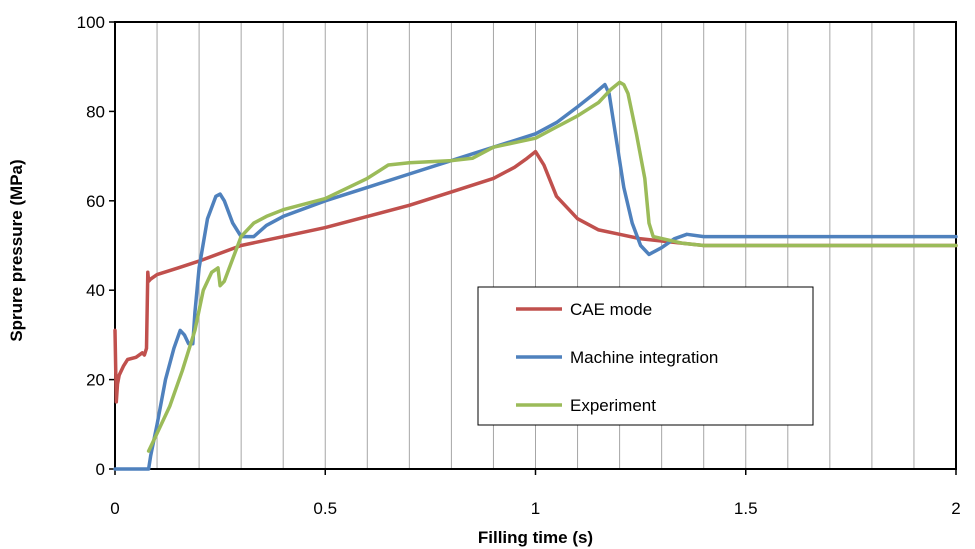 Image resolution: width=975 pixels, height=549 pixels. I want to click on x-tick-label: 1, so click(535, 508).